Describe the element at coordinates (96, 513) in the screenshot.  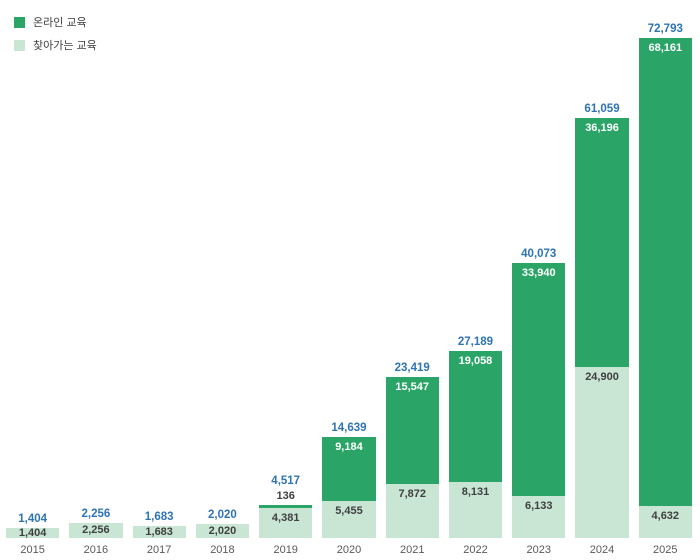
I see `total-value-label: 2,256` at that location.